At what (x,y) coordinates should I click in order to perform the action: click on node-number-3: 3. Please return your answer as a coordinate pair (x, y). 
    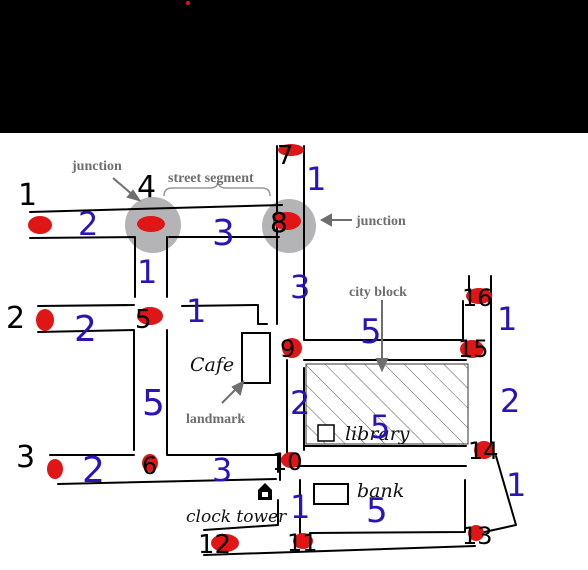
    Looking at the image, I should click on (25, 457).